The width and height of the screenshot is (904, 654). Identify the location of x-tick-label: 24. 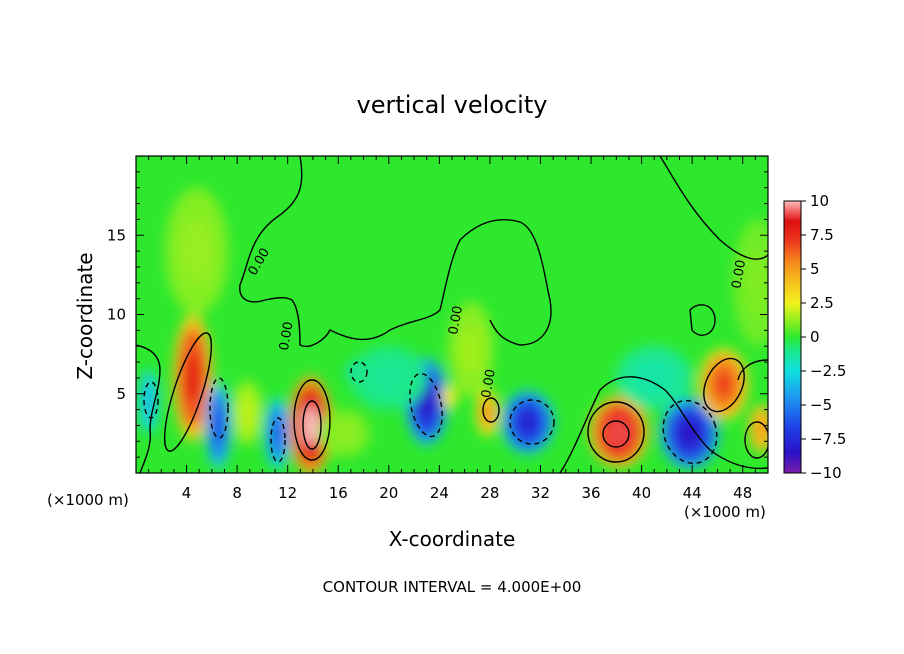
(439, 493).